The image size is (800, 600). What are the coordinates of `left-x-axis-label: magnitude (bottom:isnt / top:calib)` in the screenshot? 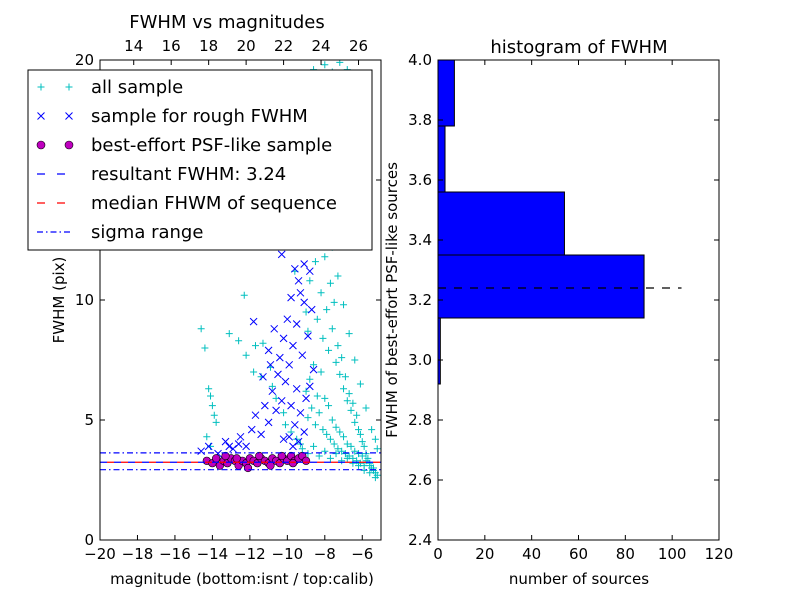 It's located at (242, 579).